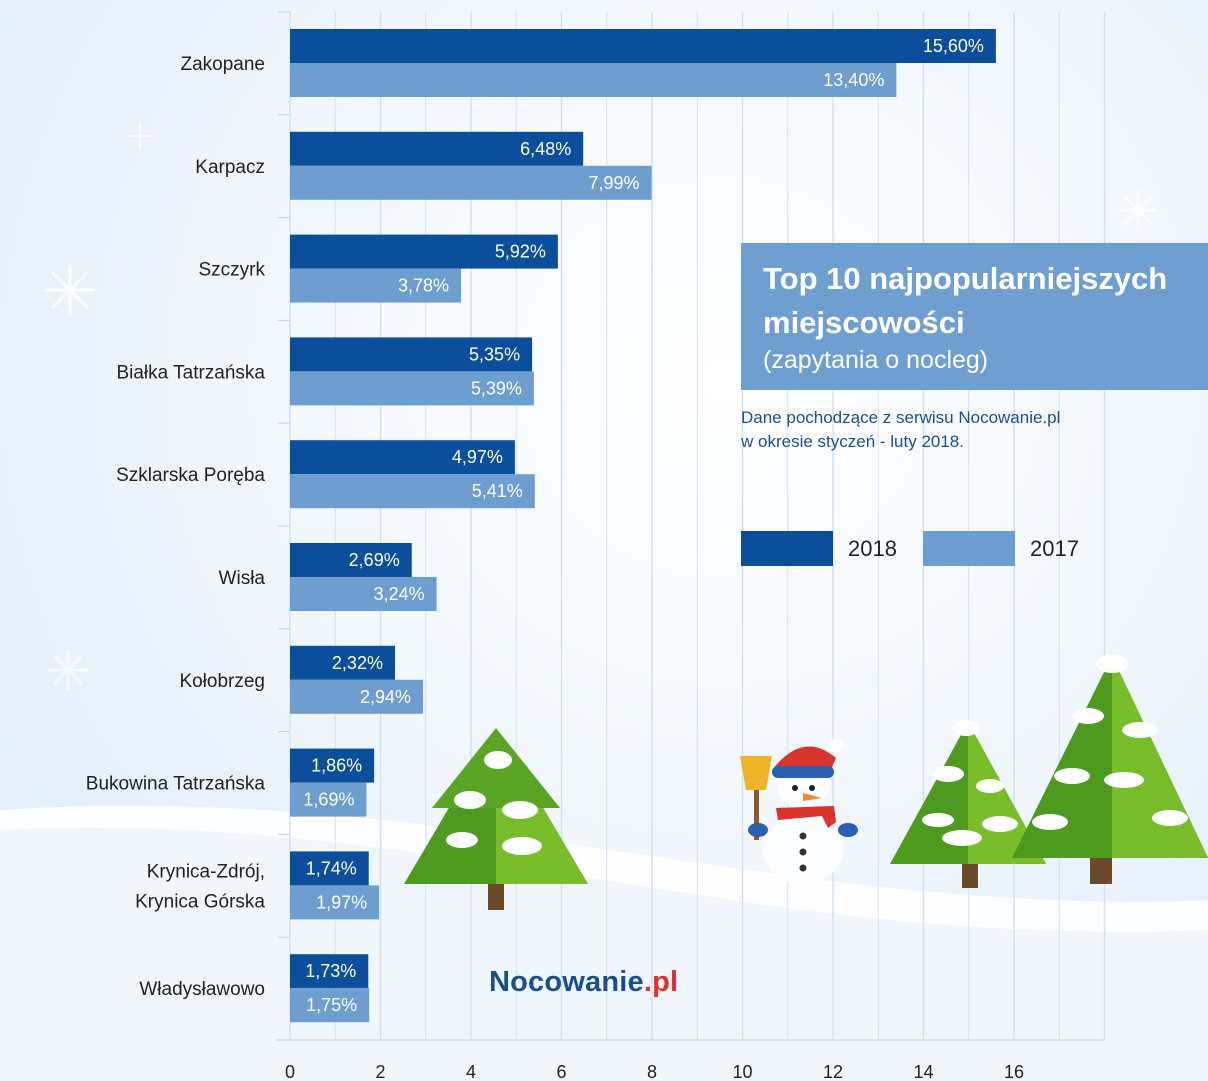 Image resolution: width=1208 pixels, height=1081 pixels. What do you see at coordinates (230, 167) in the screenshot?
I see `category-label: Karpacz` at bounding box center [230, 167].